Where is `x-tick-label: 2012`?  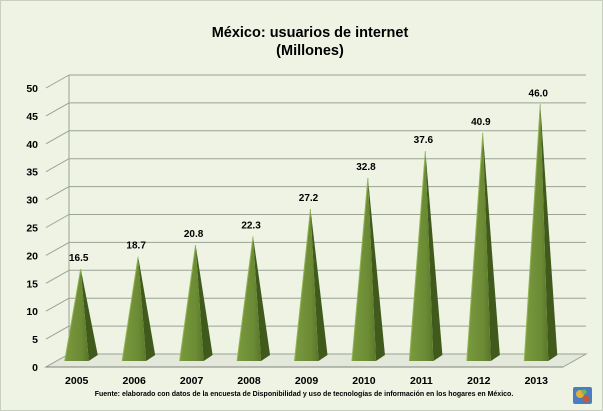 x-tick-label: 2012 is located at coordinates (479, 381).